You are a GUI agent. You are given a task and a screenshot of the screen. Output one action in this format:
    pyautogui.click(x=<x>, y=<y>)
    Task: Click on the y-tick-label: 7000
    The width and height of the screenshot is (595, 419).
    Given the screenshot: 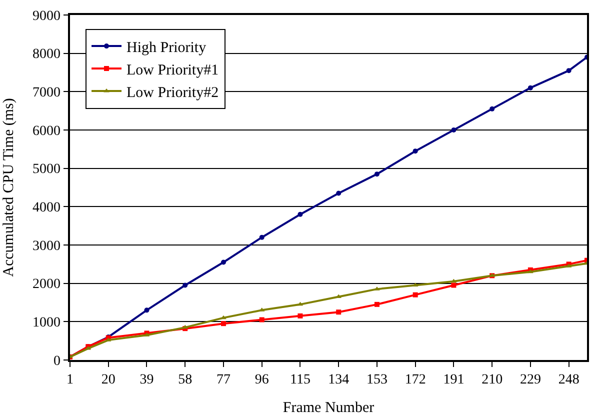 What is the action you would take?
    pyautogui.click(x=46, y=93)
    